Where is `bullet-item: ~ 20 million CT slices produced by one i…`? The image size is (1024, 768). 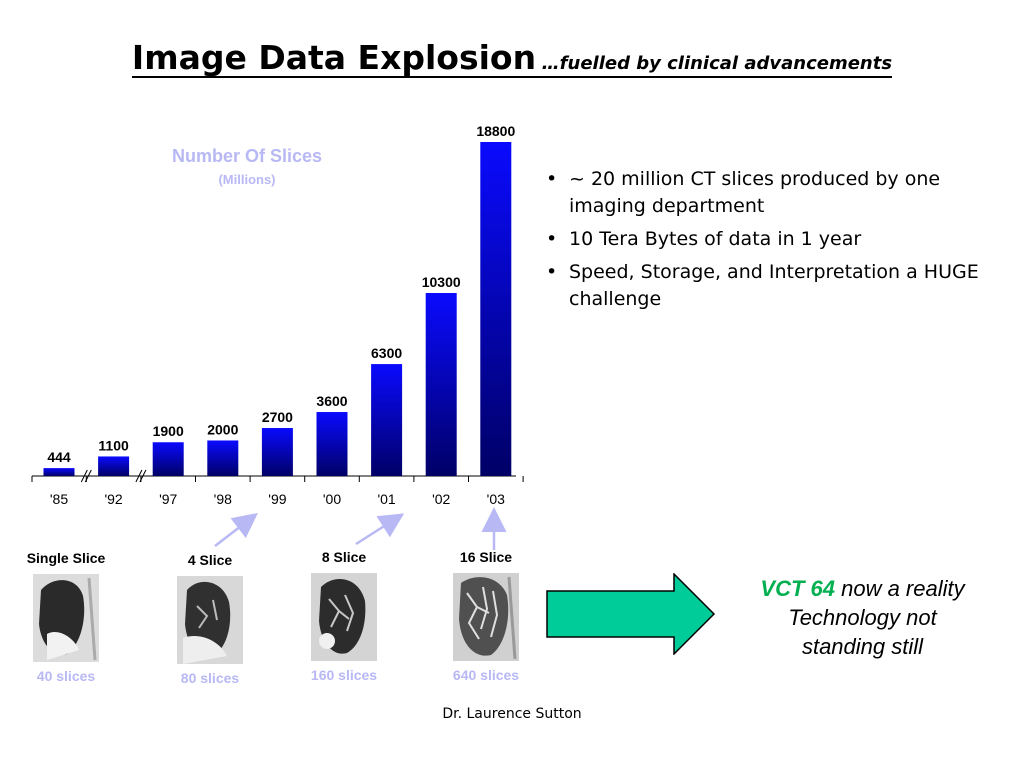
bullet-item: ~ 20 million CT slices produced by one i… is located at coordinates (765, 193).